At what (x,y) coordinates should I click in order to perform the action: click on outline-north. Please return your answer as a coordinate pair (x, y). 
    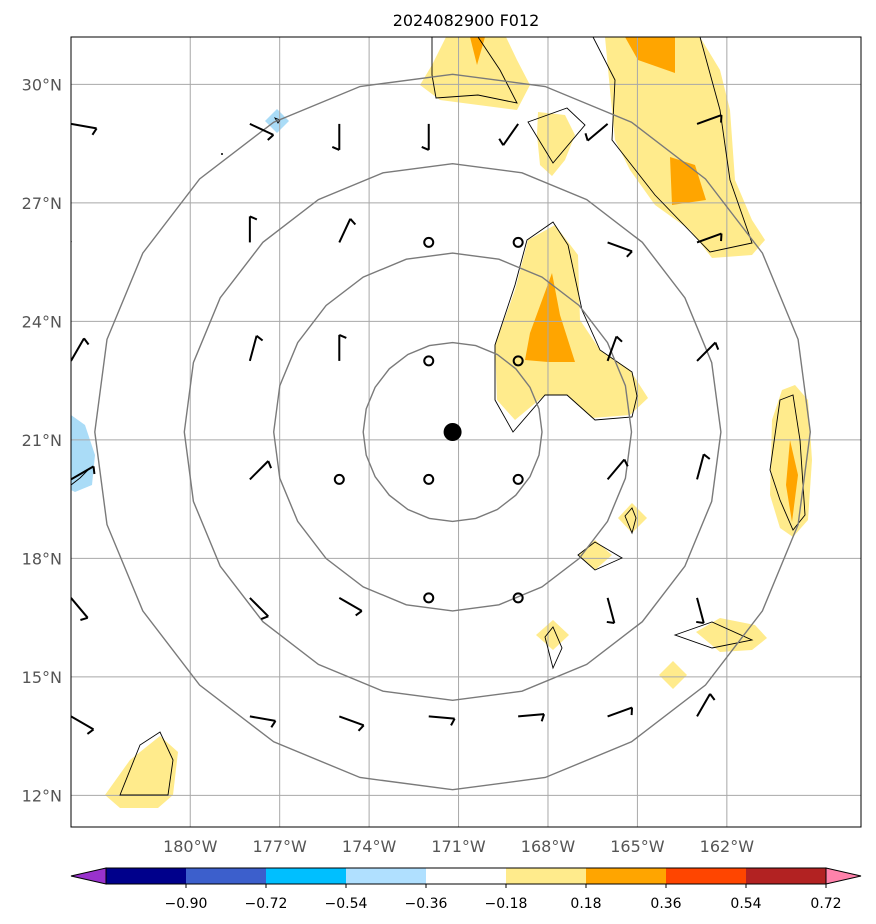
    Looking at the image, I should click on (474, 70).